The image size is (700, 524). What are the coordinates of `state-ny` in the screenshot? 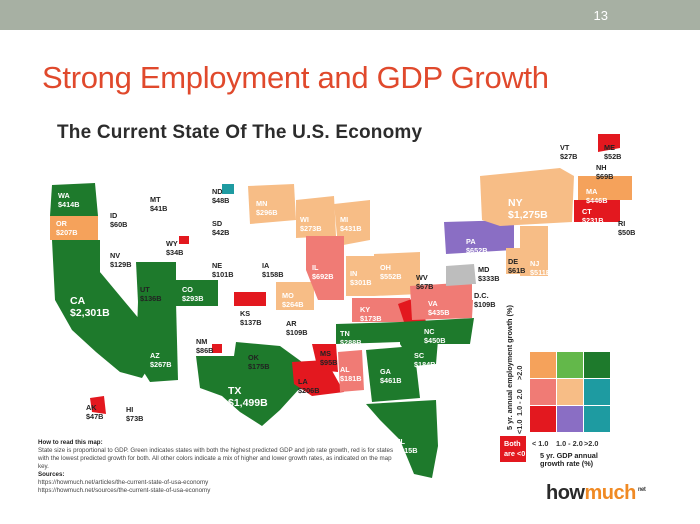 It's located at (527, 197).